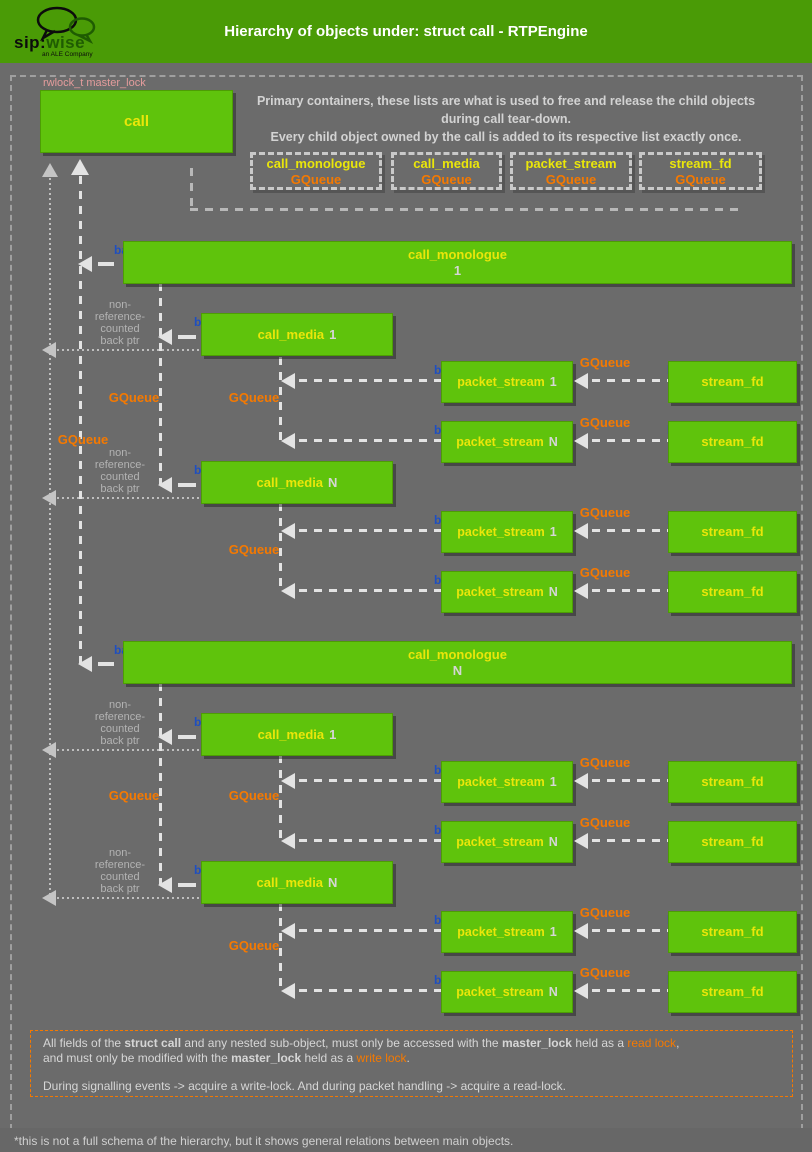 Image resolution: width=812 pixels, height=1152 pixels. What do you see at coordinates (136, 121) in the screenshot?
I see `call-box-label: call` at bounding box center [136, 121].